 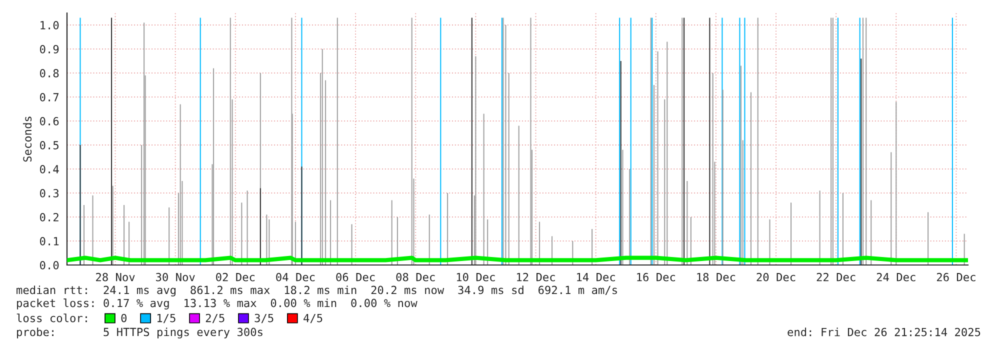 What do you see at coordinates (124, 318) in the screenshot?
I see `legend-label: 0` at bounding box center [124, 318].